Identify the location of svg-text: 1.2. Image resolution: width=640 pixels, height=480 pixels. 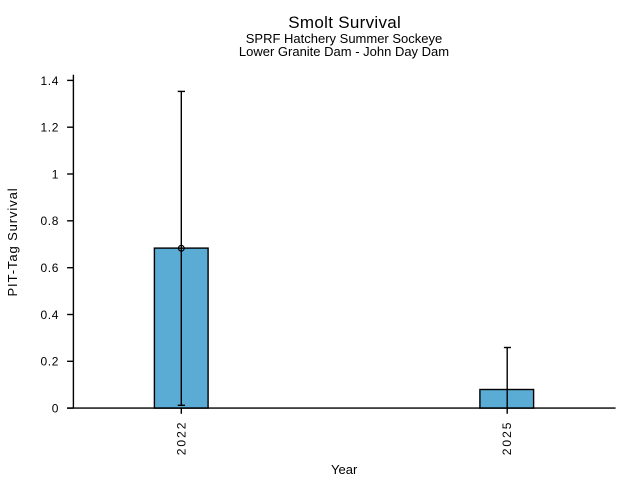
(50, 128).